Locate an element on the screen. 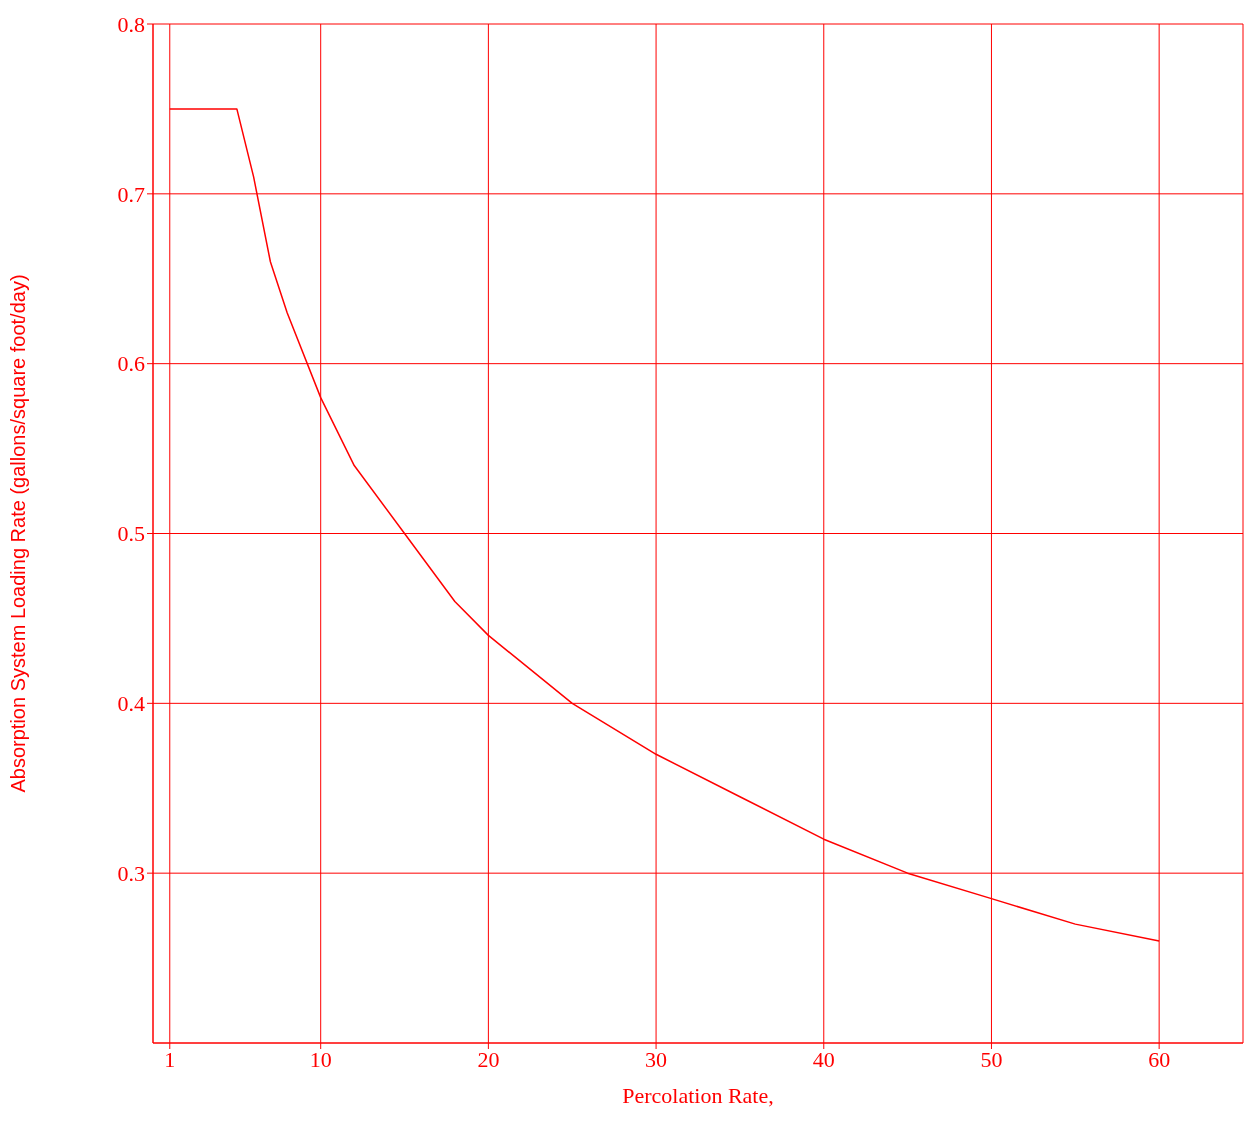 This screenshot has height=1122, width=1257. x-tick-label: 40 is located at coordinates (823, 1059).